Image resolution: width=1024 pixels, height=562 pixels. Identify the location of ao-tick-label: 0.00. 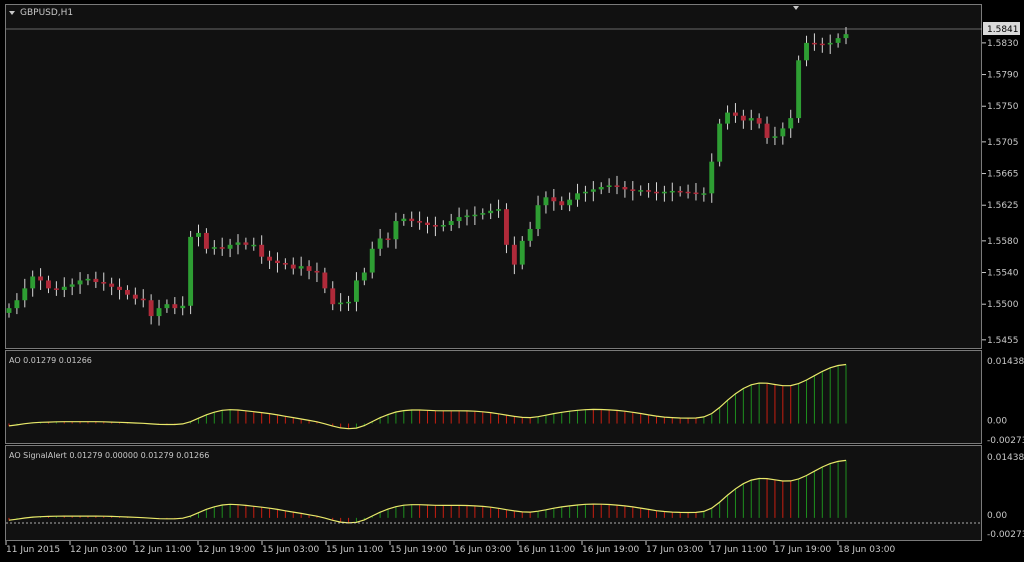
(997, 422).